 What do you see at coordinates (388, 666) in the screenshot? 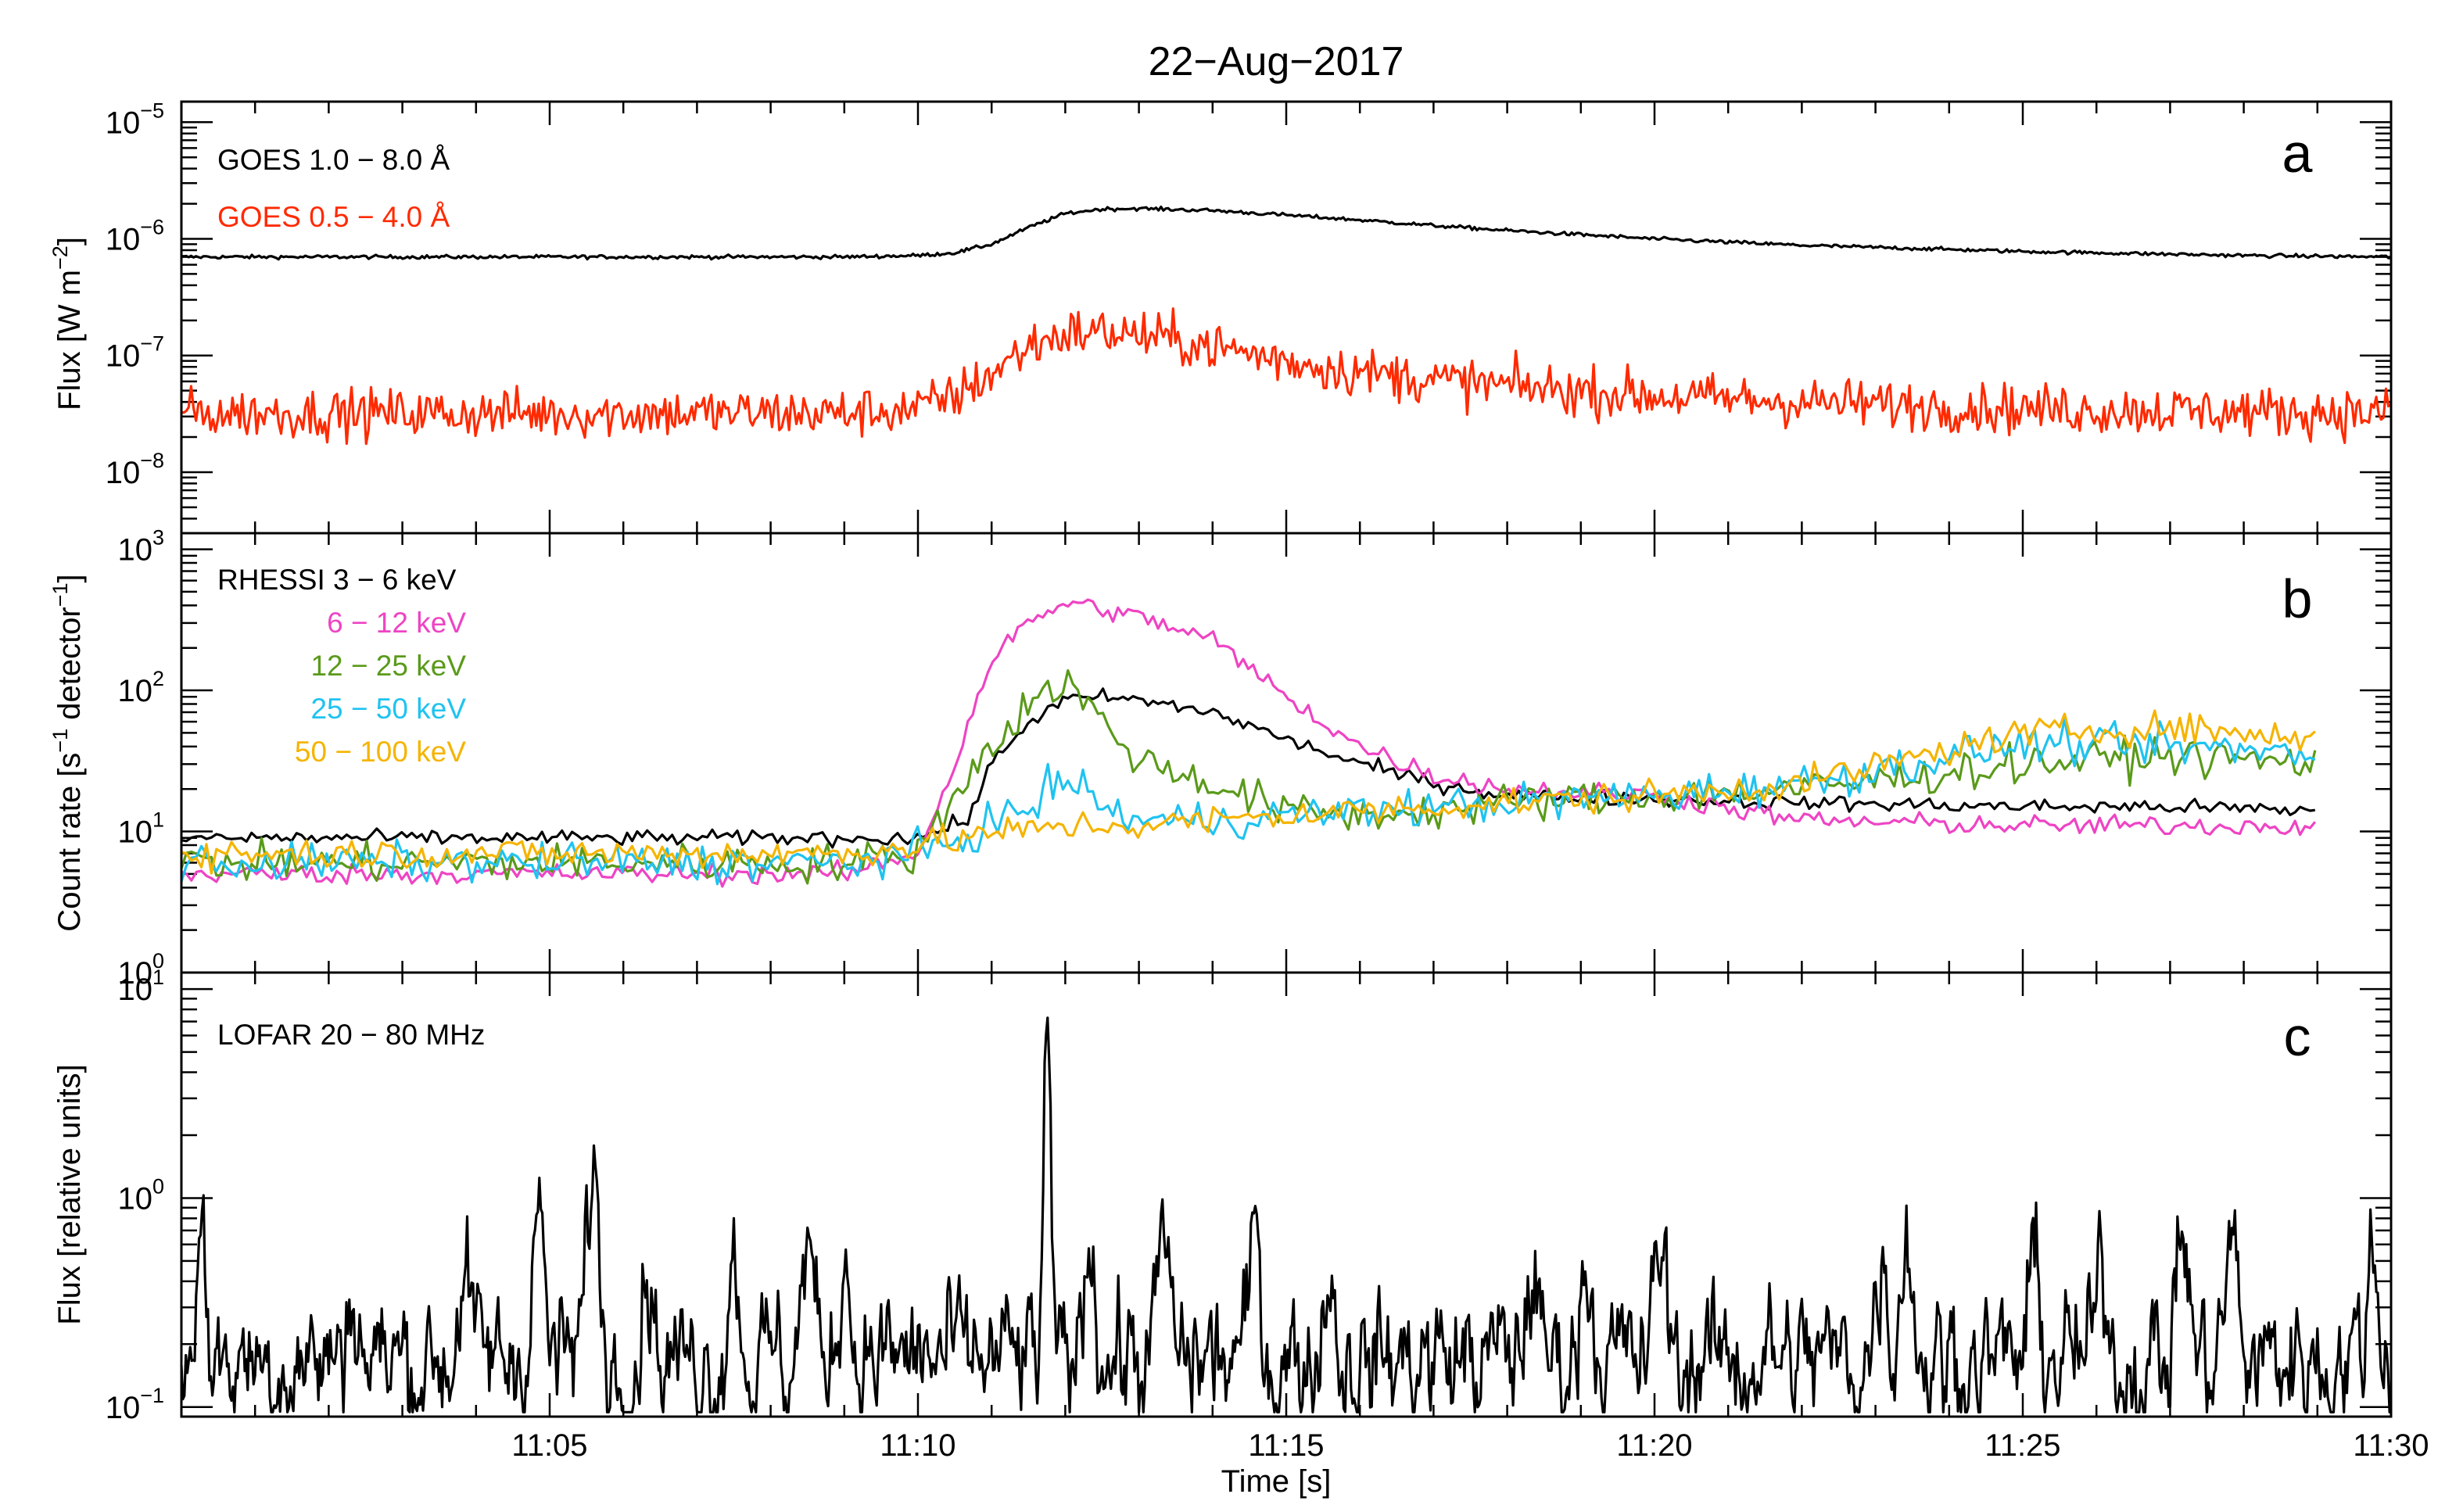
I see `legend-rhessi-12-25: 12 − 25 keV` at bounding box center [388, 666].